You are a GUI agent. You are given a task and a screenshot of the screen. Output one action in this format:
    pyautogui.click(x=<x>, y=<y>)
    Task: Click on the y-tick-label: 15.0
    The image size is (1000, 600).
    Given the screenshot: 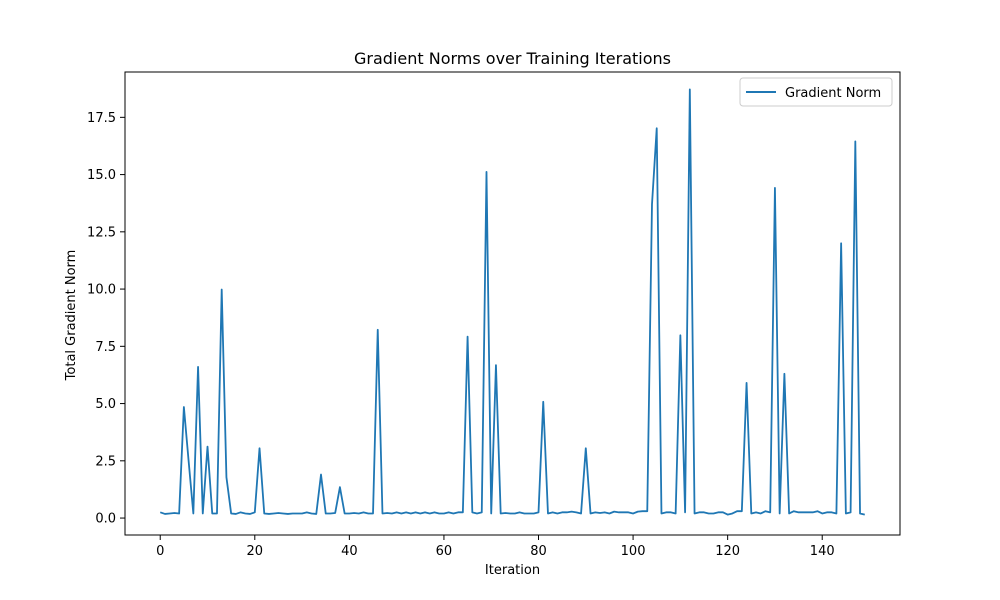 What is the action you would take?
    pyautogui.click(x=101, y=175)
    